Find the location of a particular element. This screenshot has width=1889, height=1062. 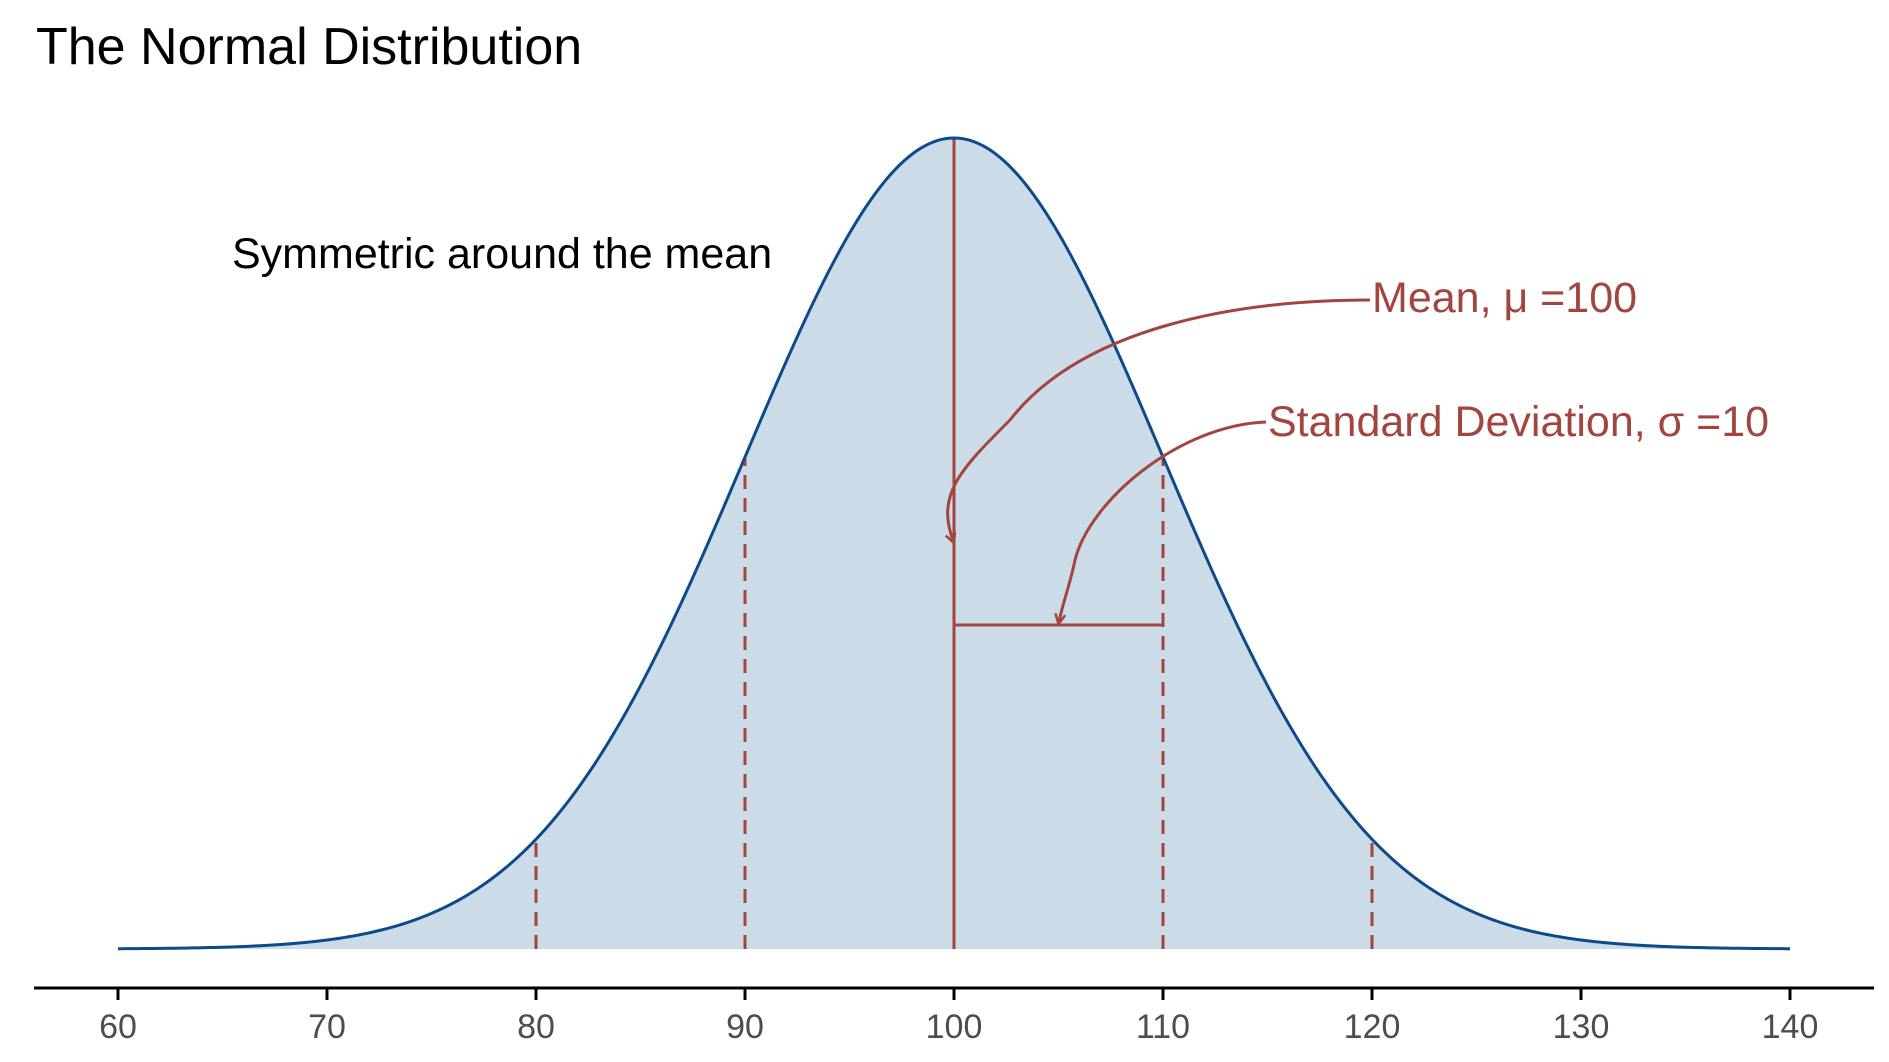

x-axis: 60 70 80 90 100 110 120 130 140 is located at coordinates (954, 1016).